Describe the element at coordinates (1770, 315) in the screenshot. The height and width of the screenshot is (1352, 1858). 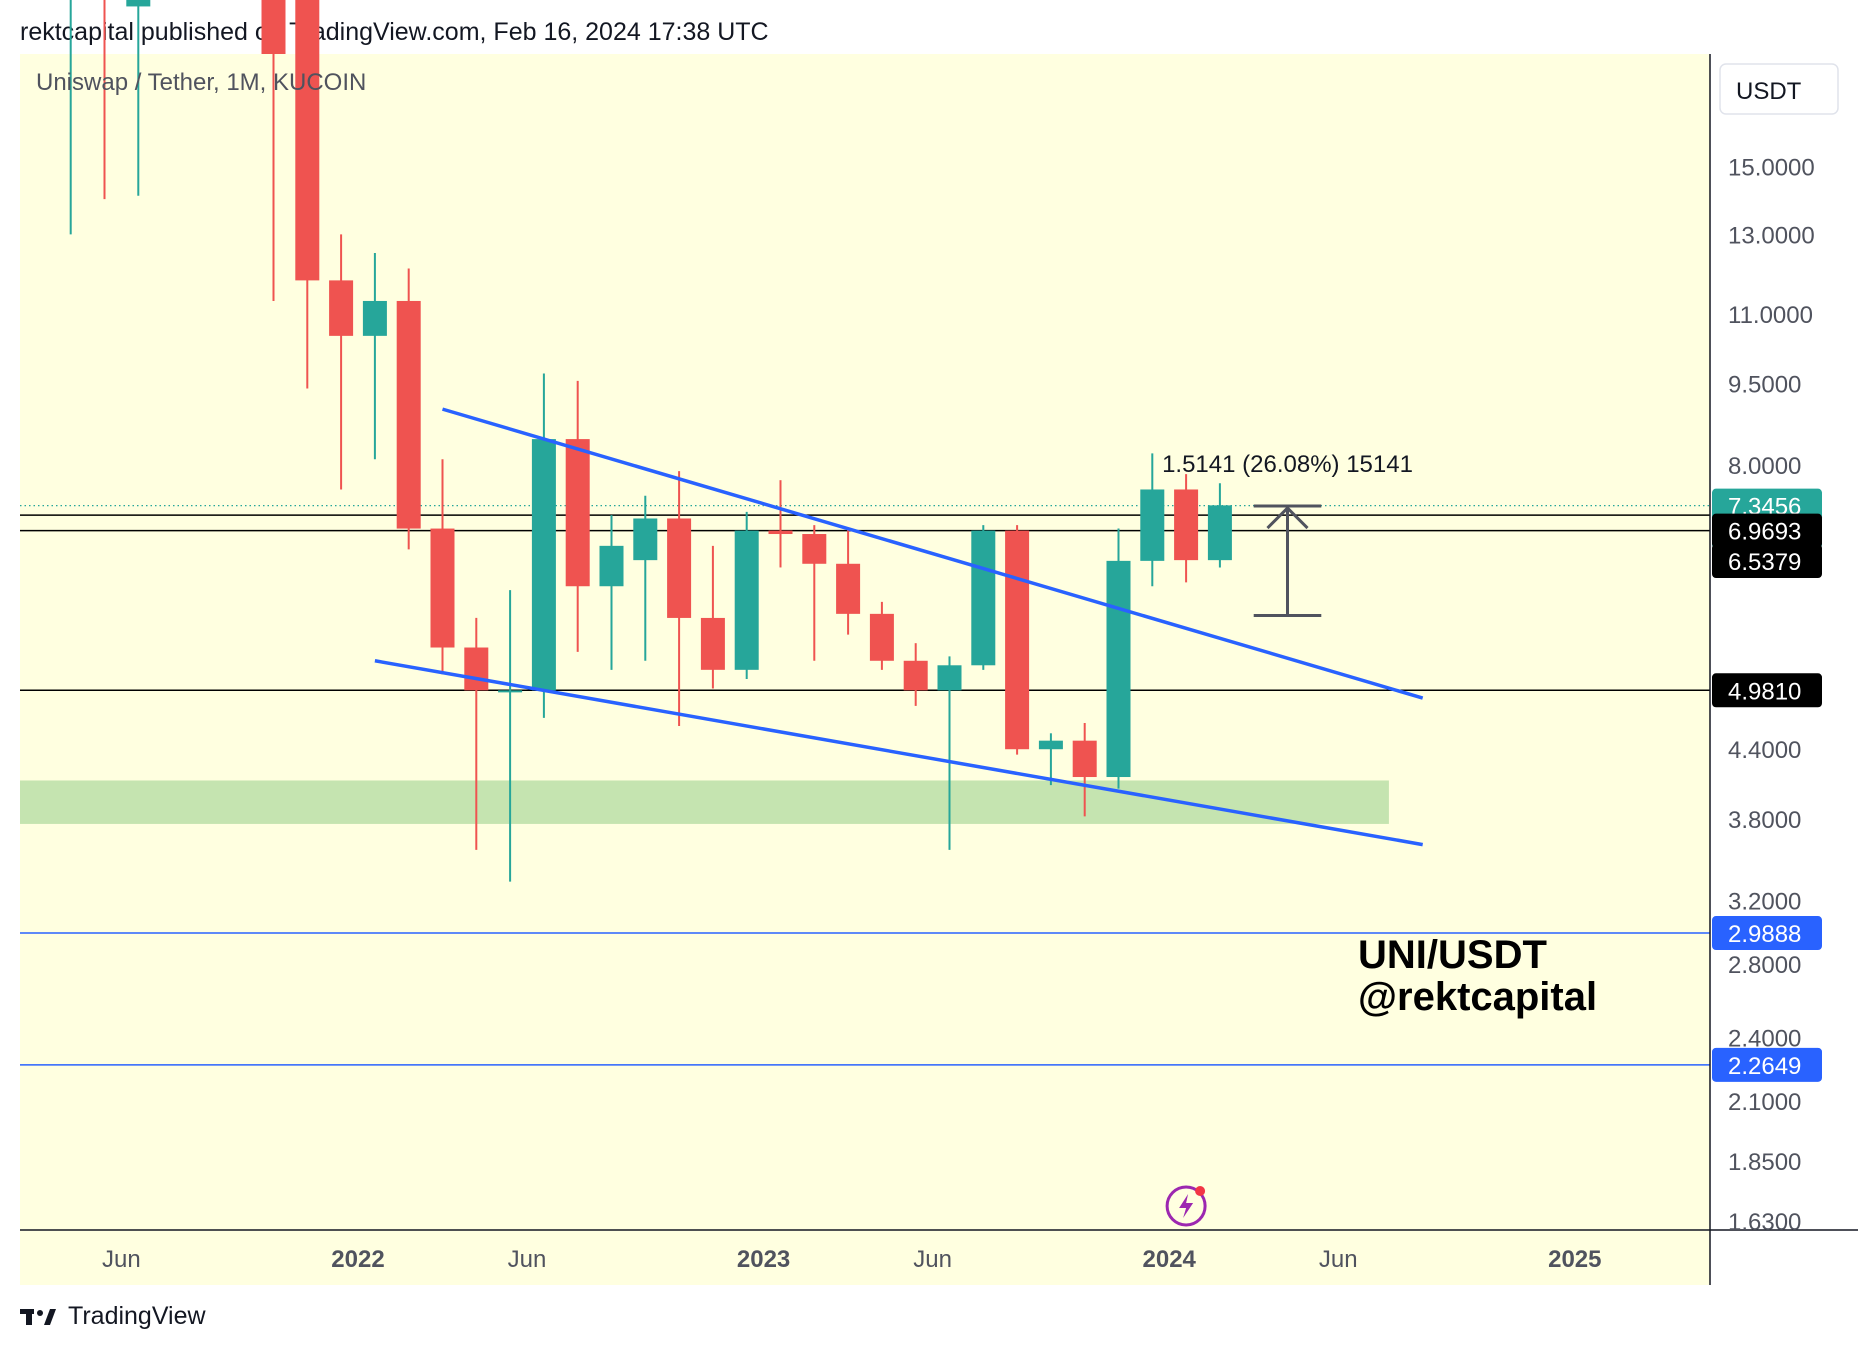
I see `y-tick-label: 11.0000` at that location.